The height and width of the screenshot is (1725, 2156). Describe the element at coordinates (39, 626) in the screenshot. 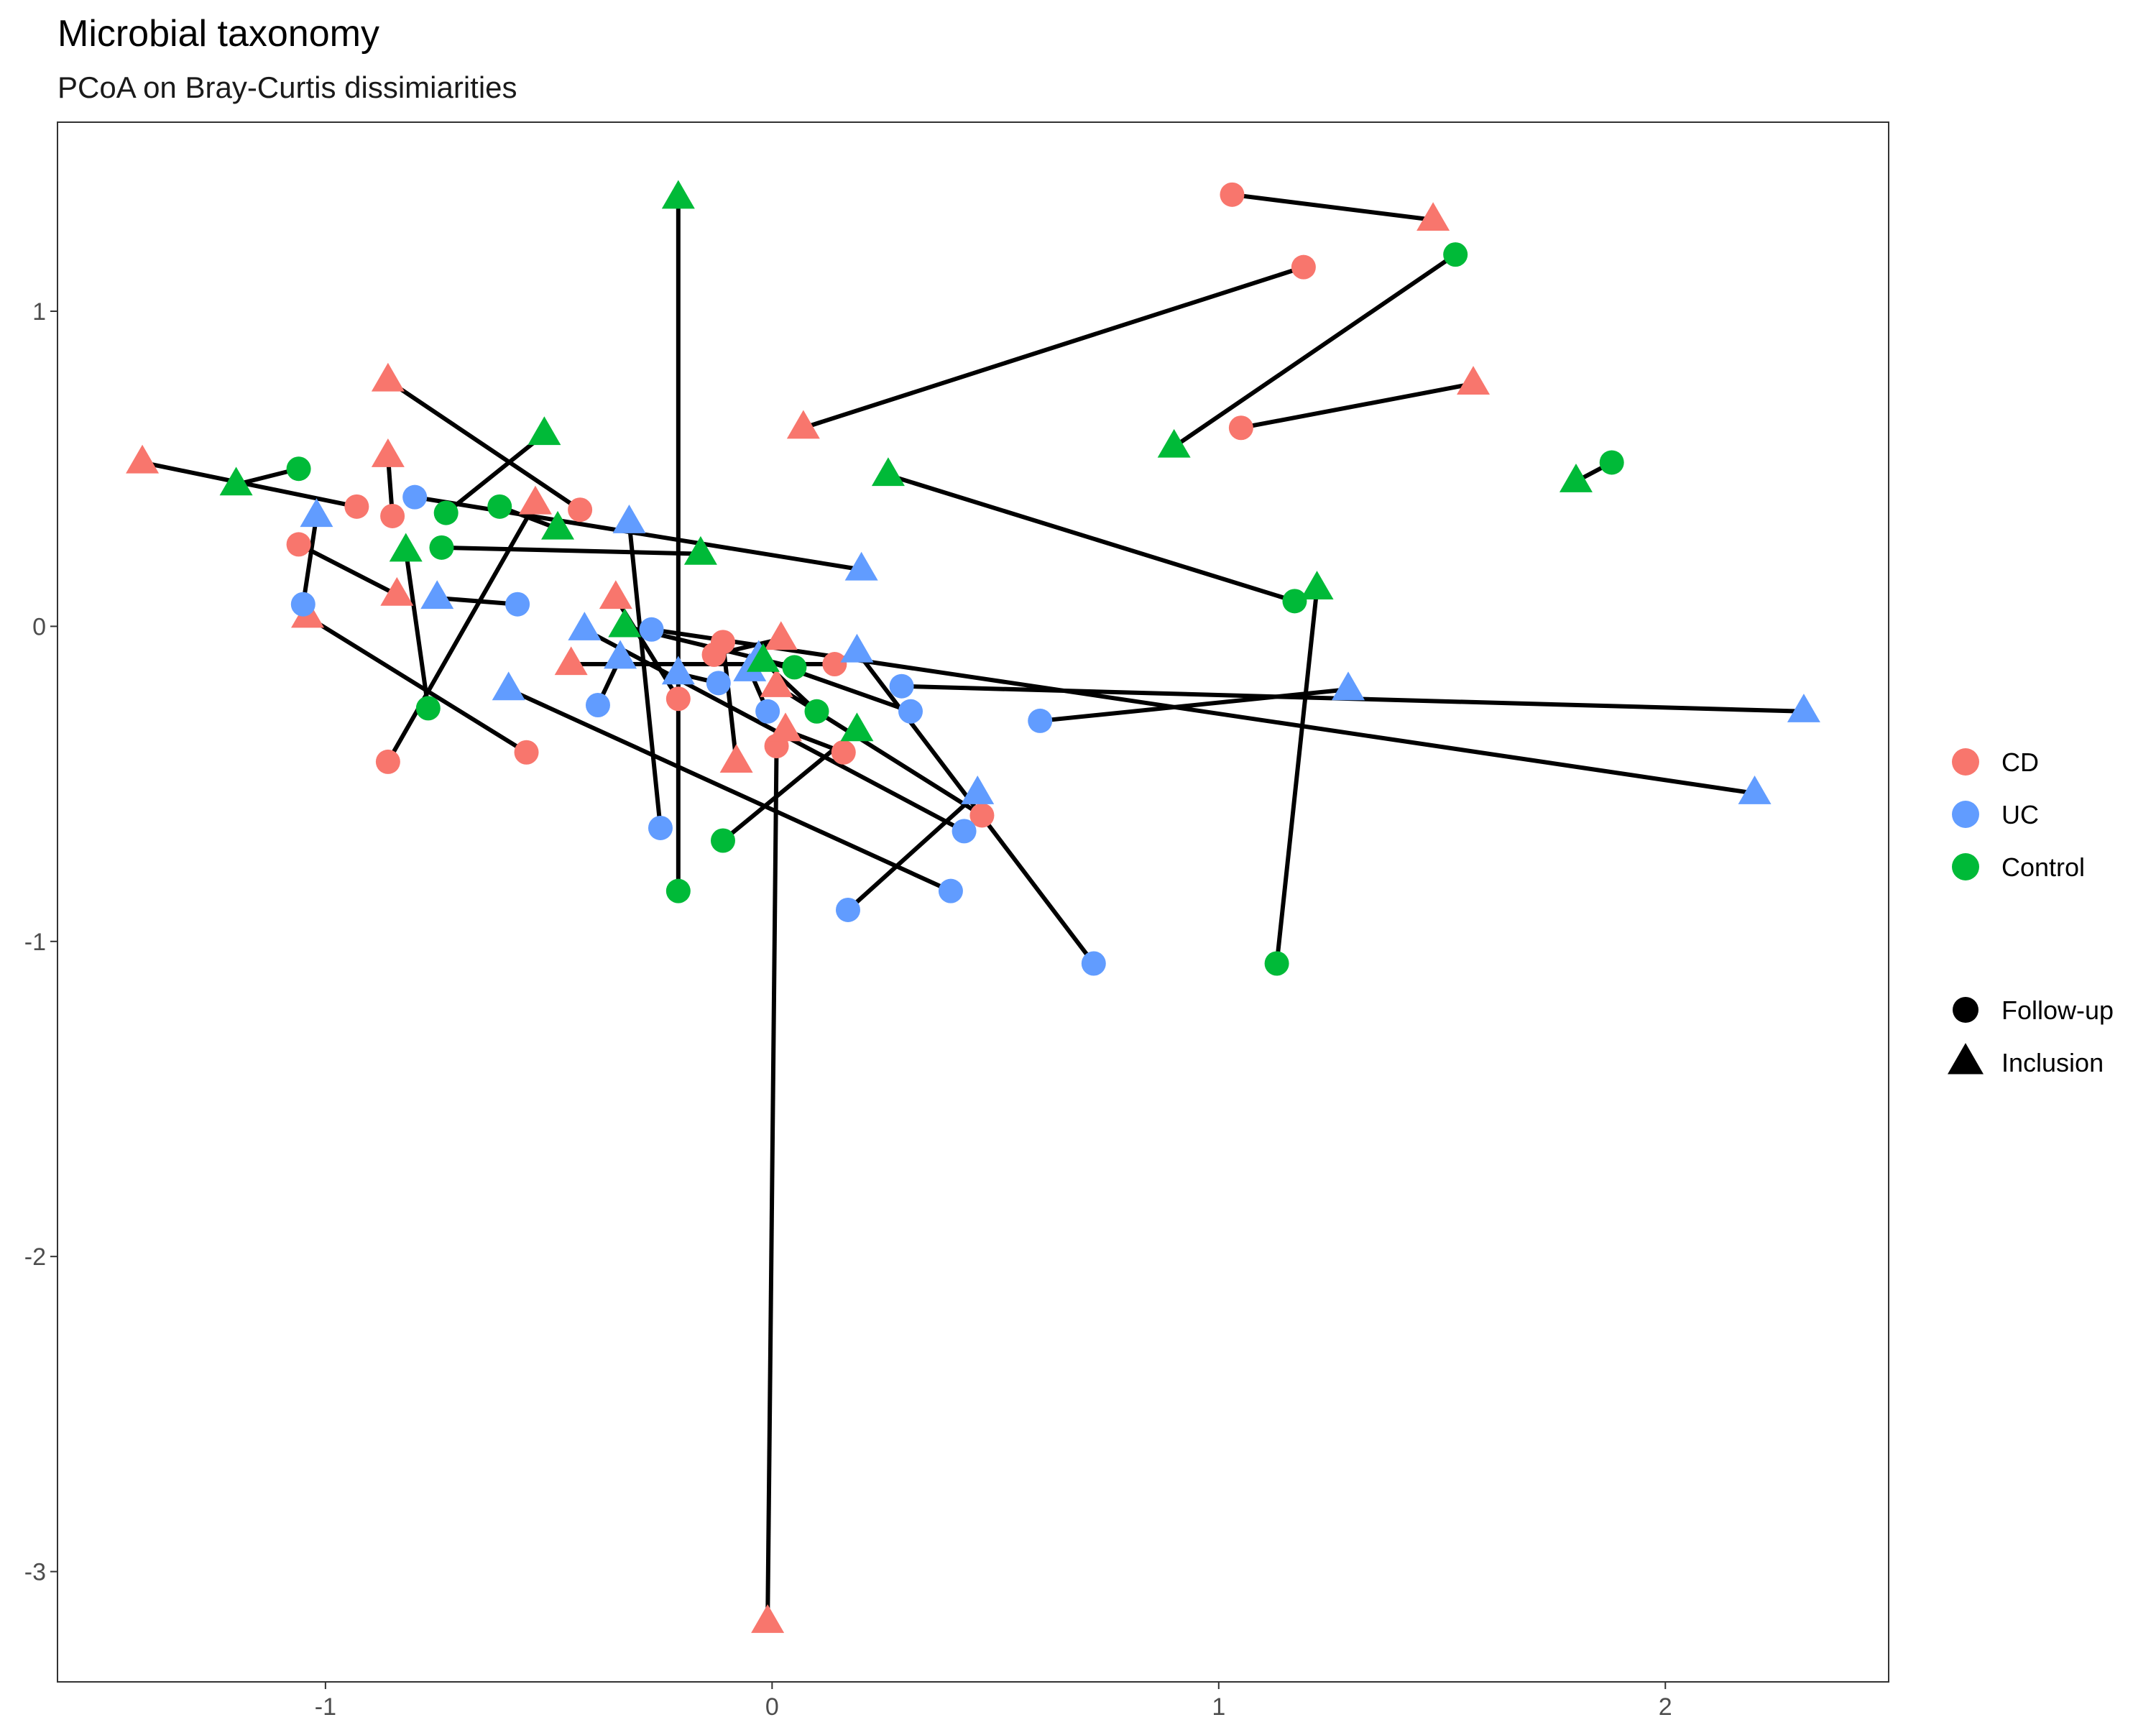

I see `y-tick-label: 0` at that location.